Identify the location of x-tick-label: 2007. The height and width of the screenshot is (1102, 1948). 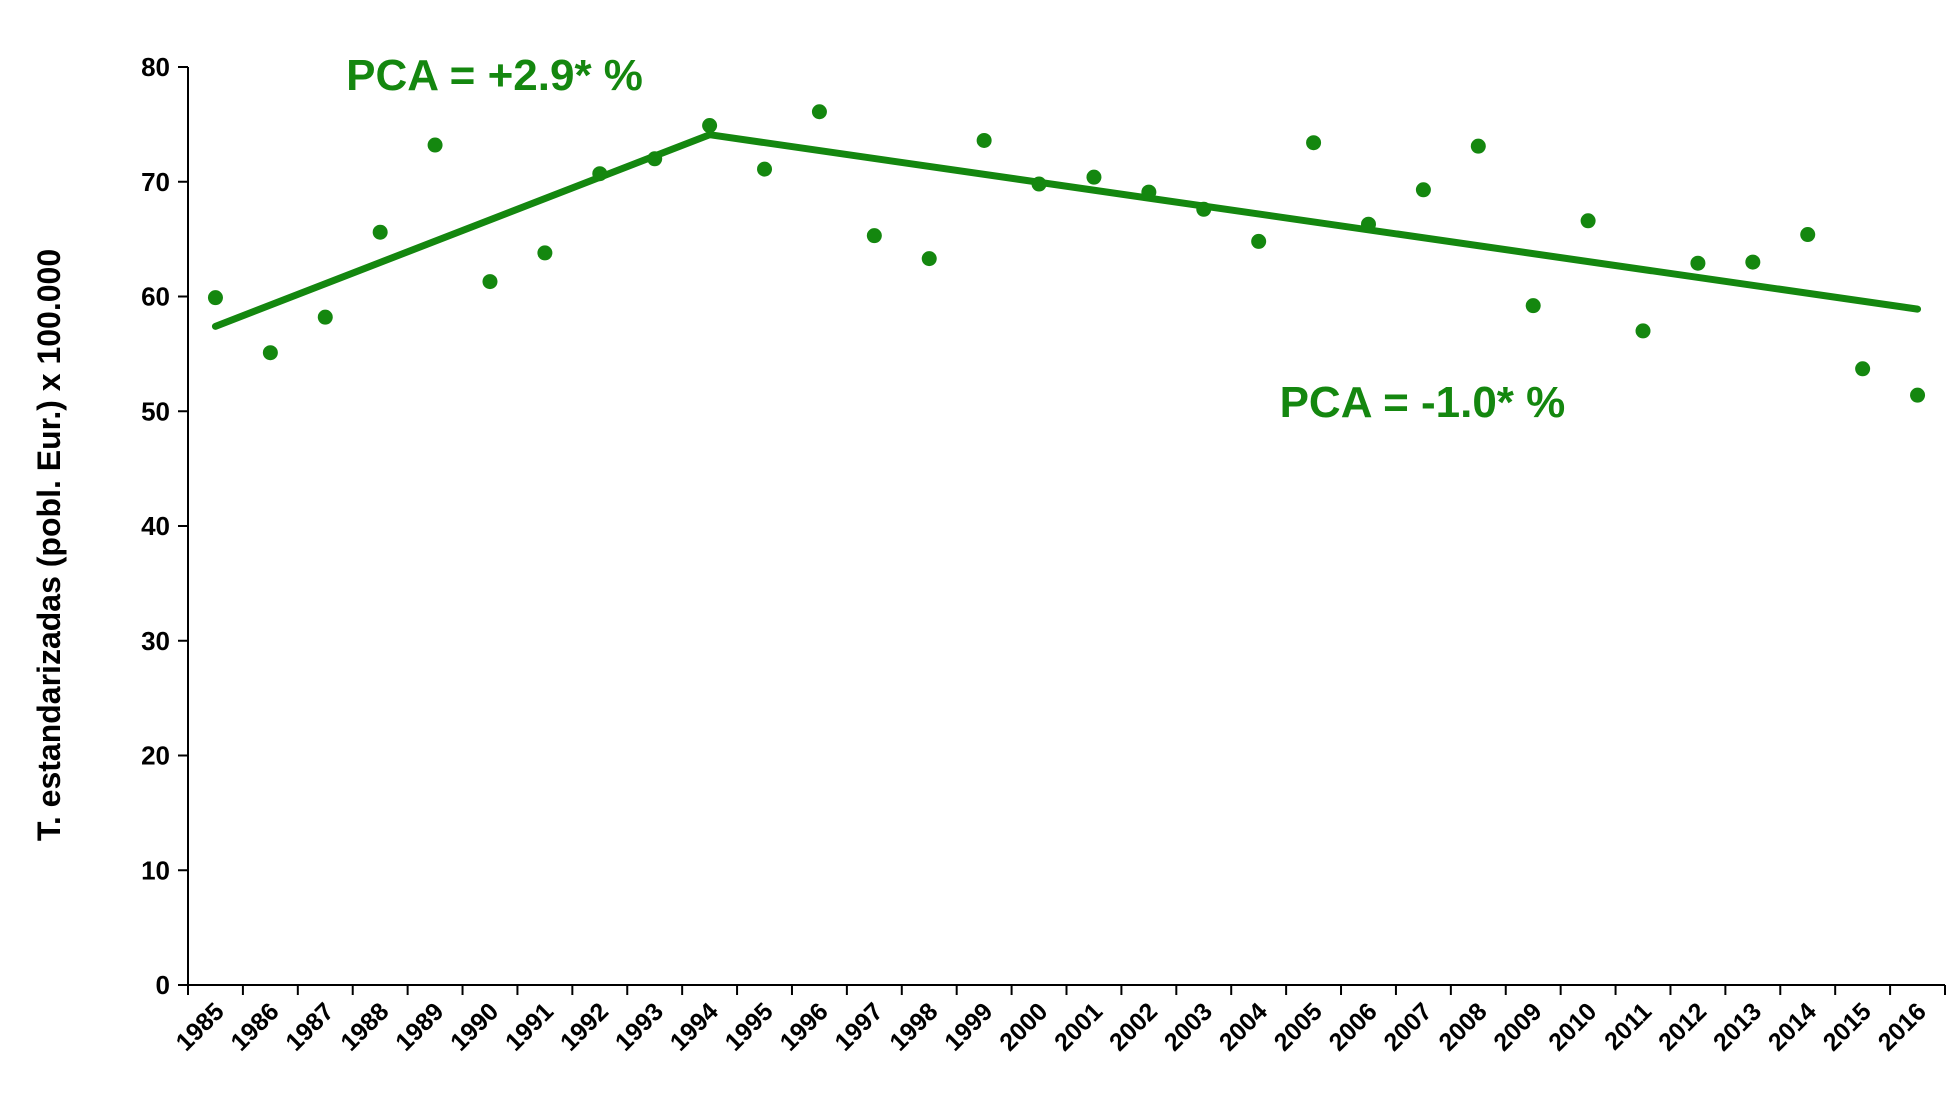
(1408, 1026).